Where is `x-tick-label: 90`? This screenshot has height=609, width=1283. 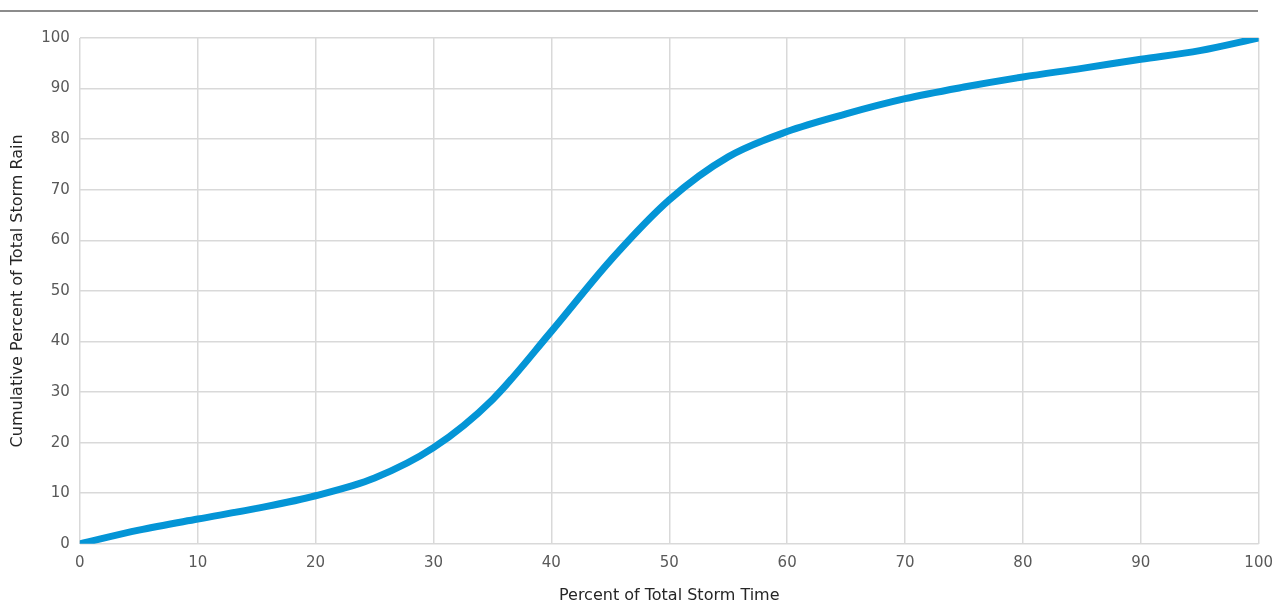
x-tick-label: 90 is located at coordinates (1141, 561).